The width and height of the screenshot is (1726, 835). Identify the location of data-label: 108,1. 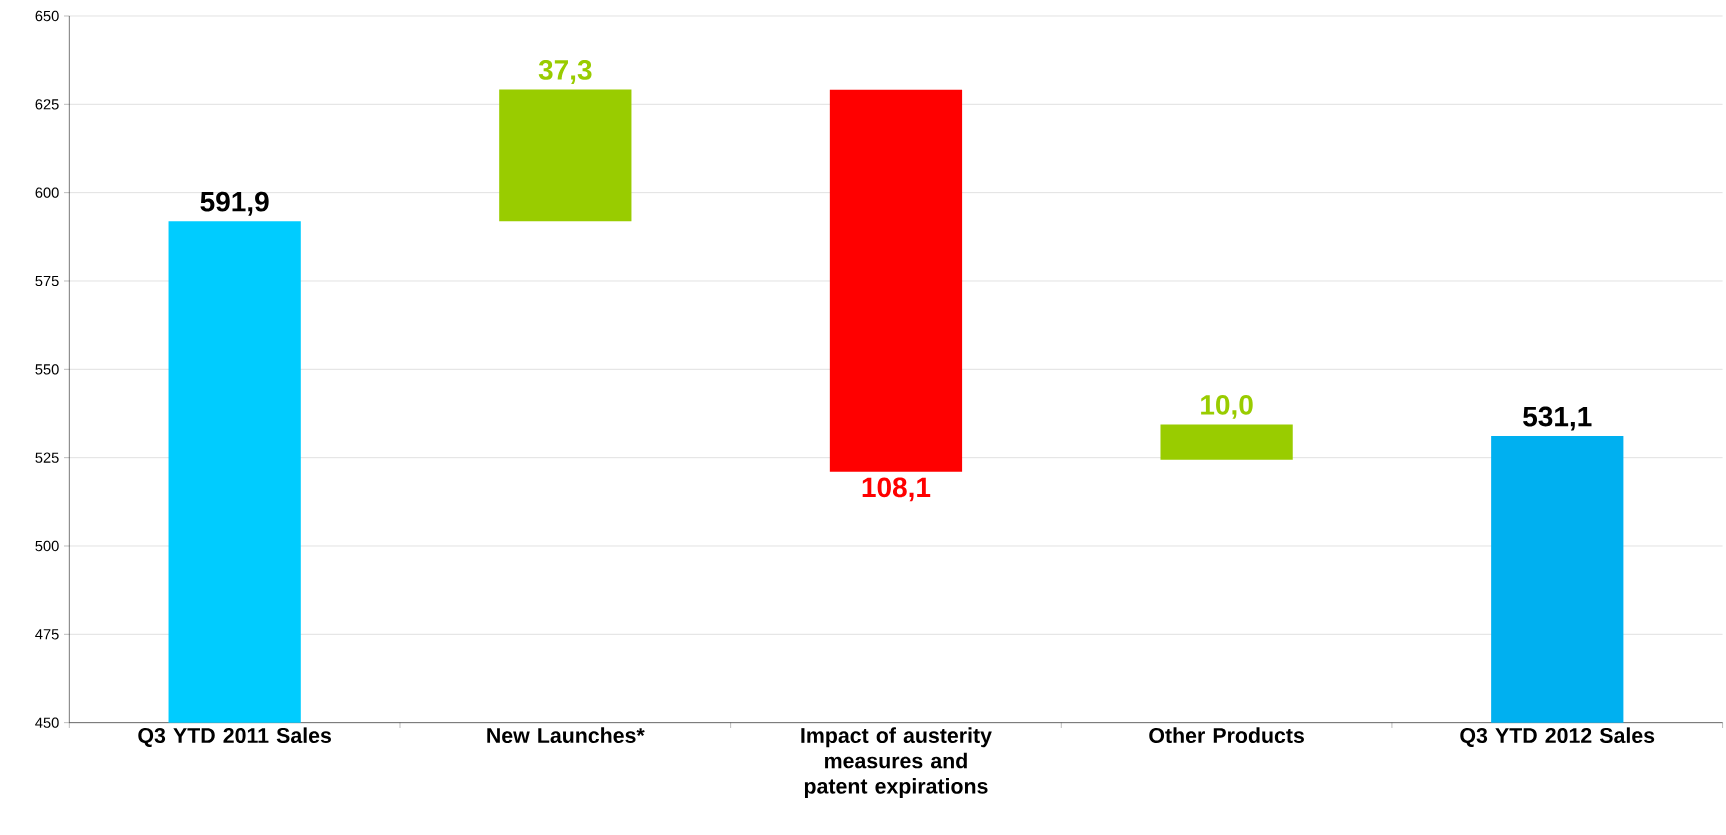
(896, 489).